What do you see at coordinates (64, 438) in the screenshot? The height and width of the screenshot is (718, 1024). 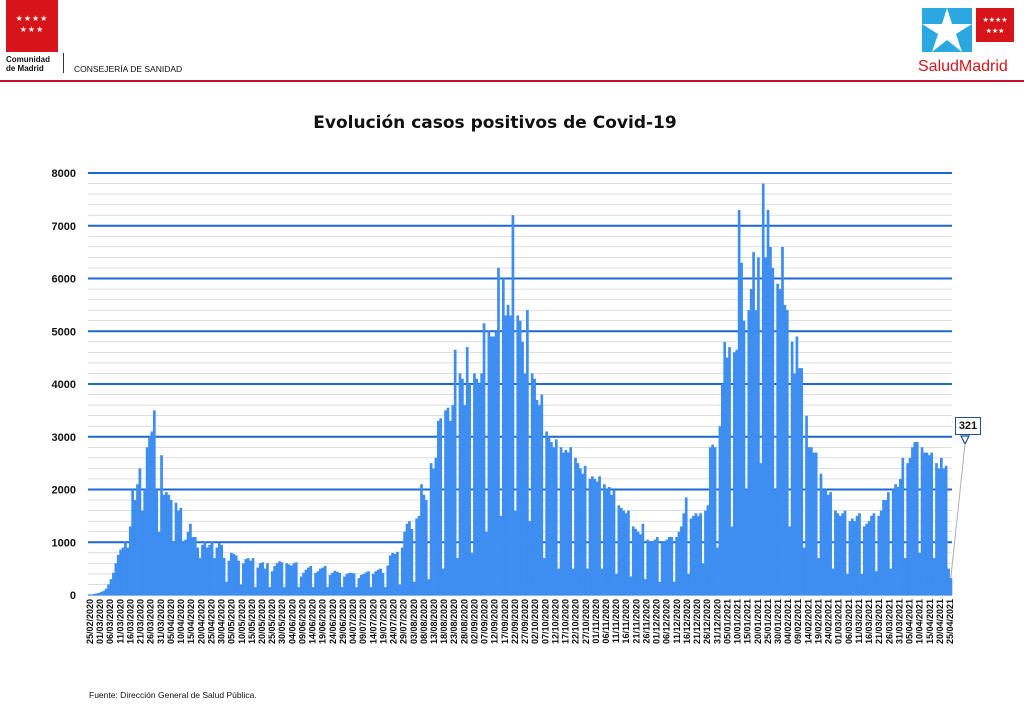 I see `y-tick-label: 3000` at bounding box center [64, 438].